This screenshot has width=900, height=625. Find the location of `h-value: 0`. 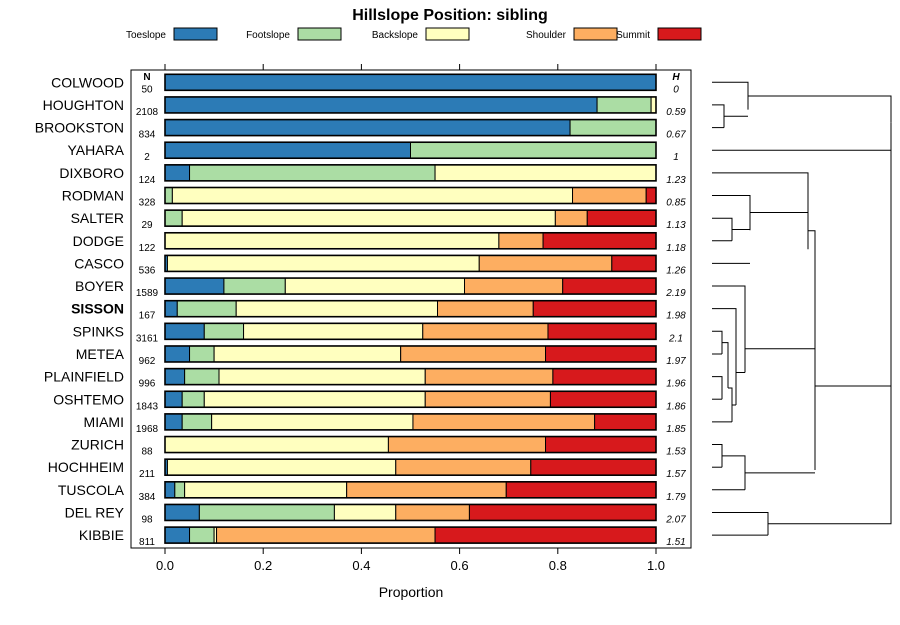

h-value: 0 is located at coordinates (676, 89).